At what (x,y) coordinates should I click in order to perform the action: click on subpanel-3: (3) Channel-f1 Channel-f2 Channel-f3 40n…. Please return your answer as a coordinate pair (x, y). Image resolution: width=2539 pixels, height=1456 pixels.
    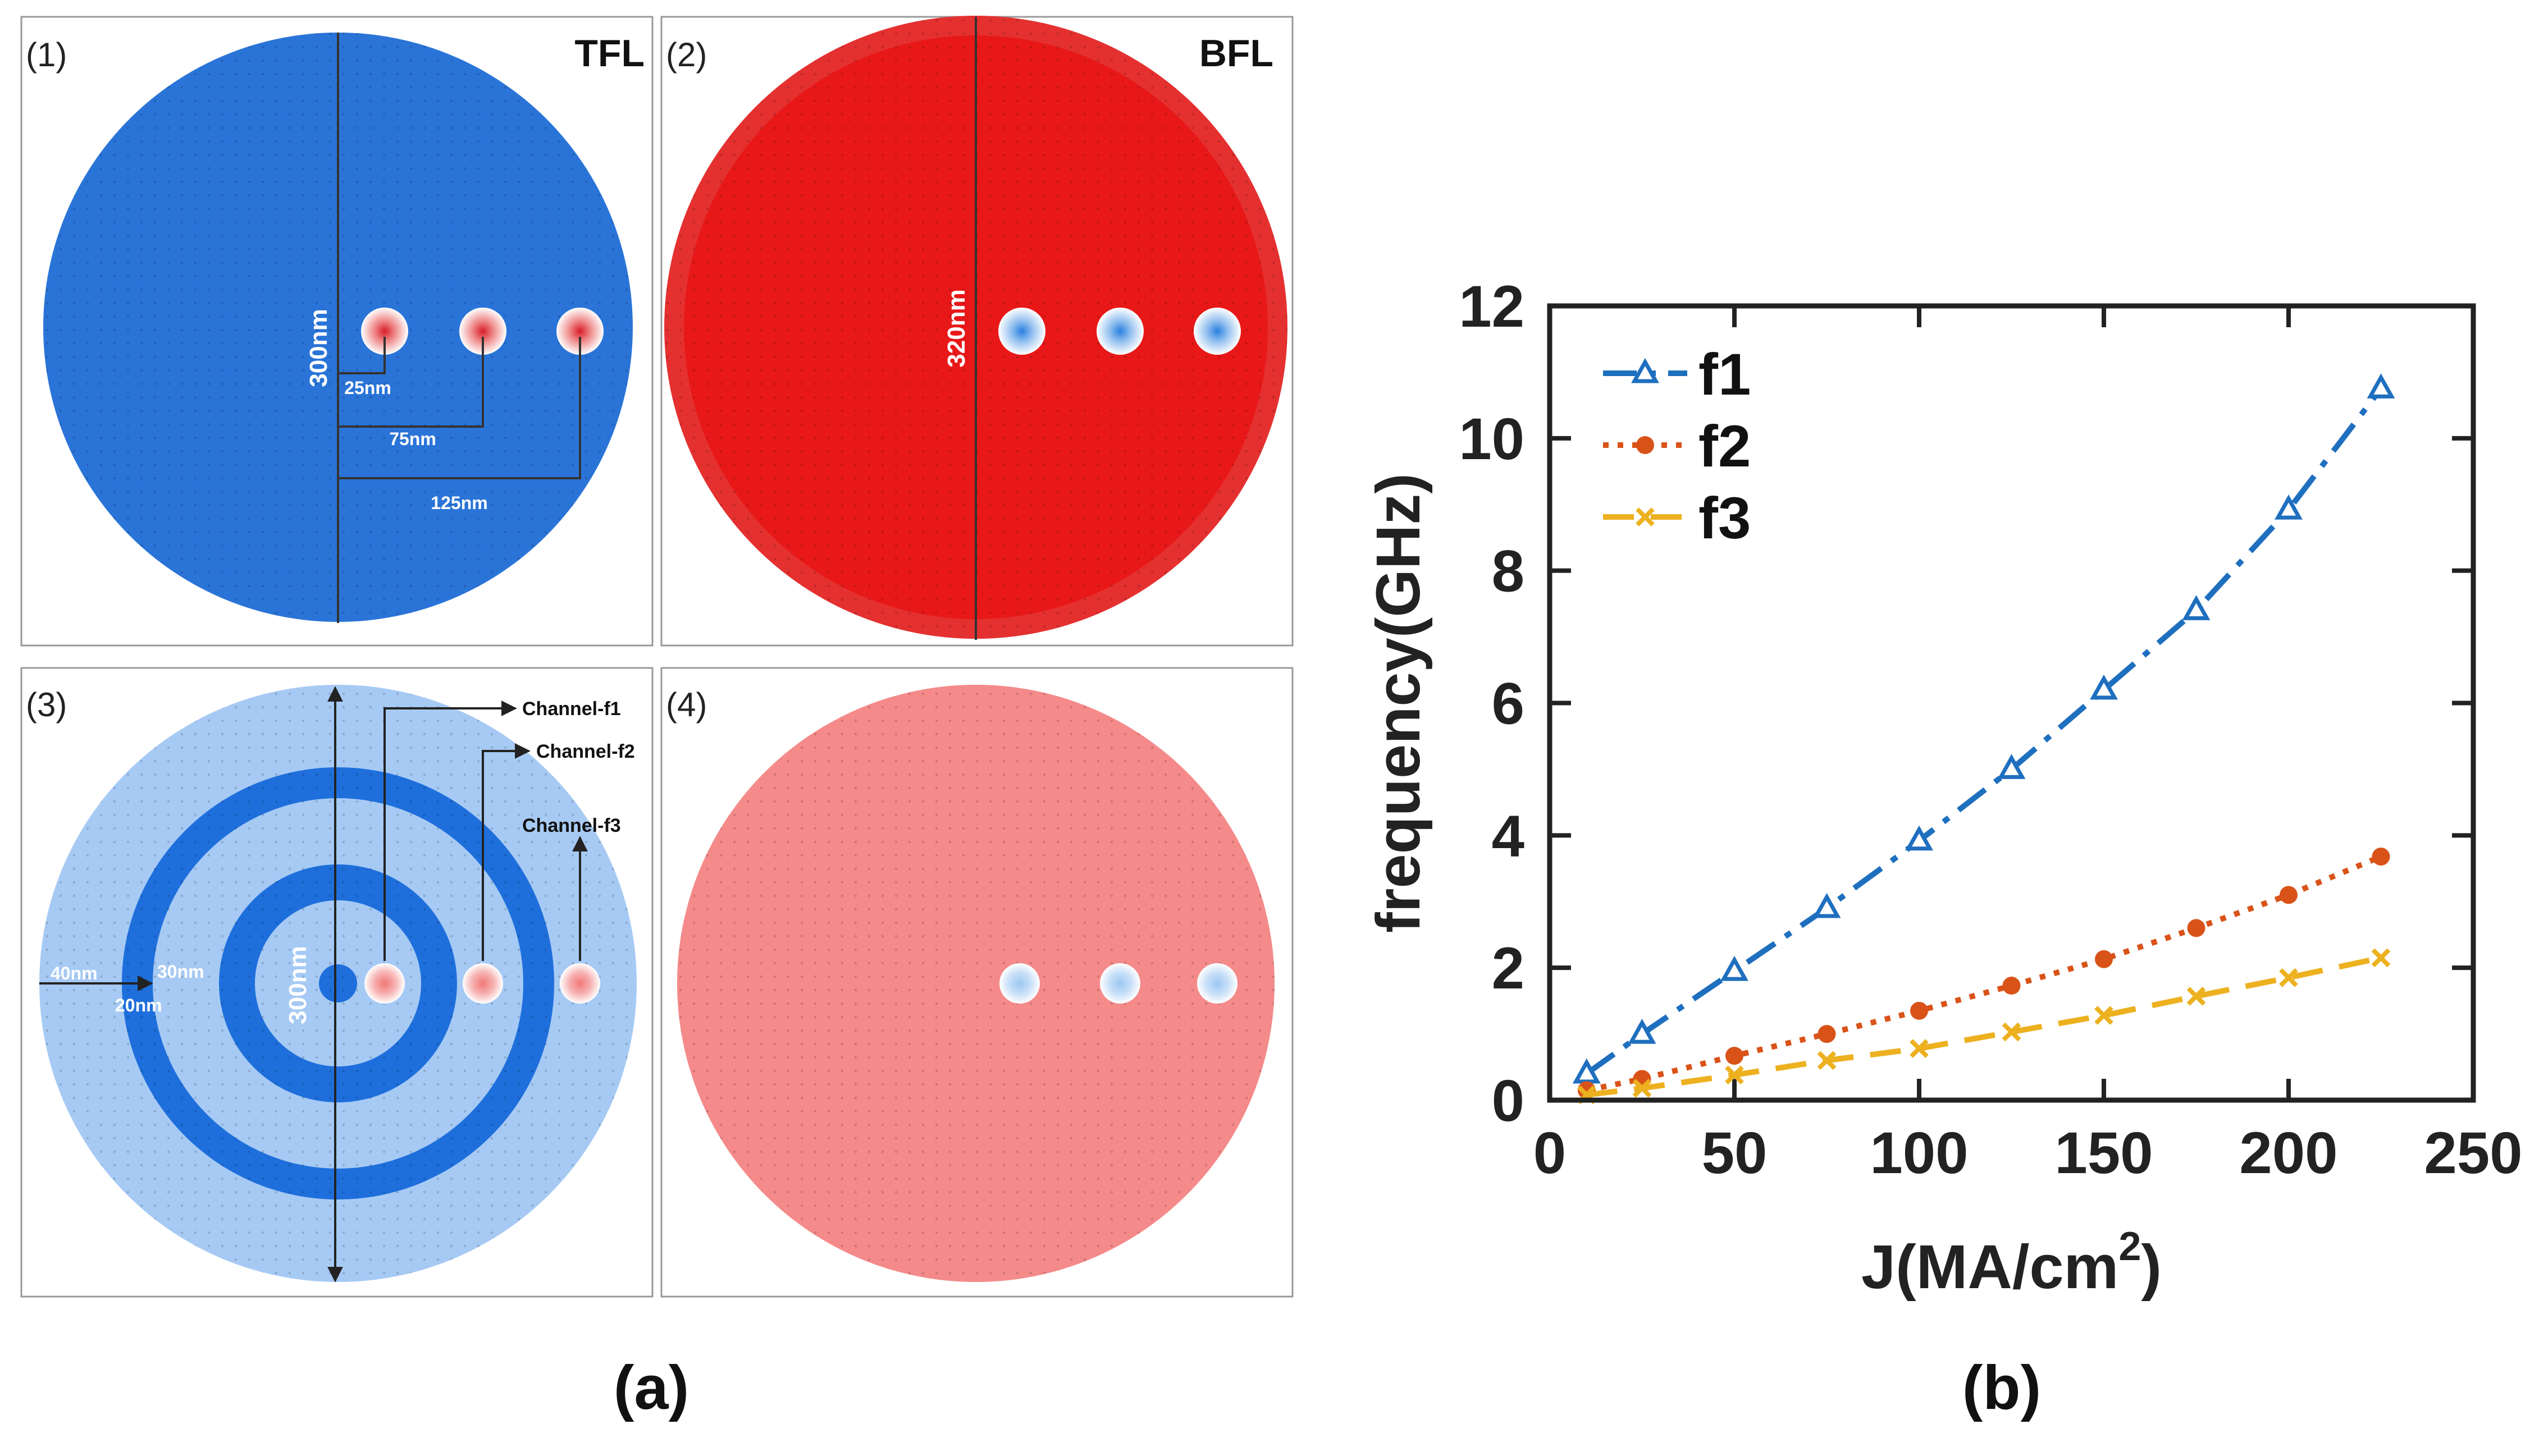
    Looking at the image, I should click on (337, 983).